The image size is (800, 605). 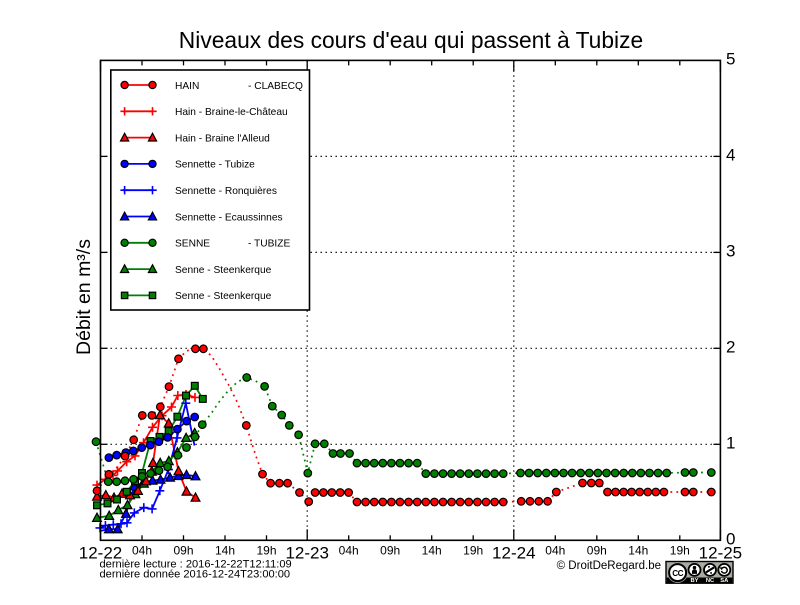 What do you see at coordinates (720, 553) in the screenshot?
I see `svg-text: 12-25` at bounding box center [720, 553].